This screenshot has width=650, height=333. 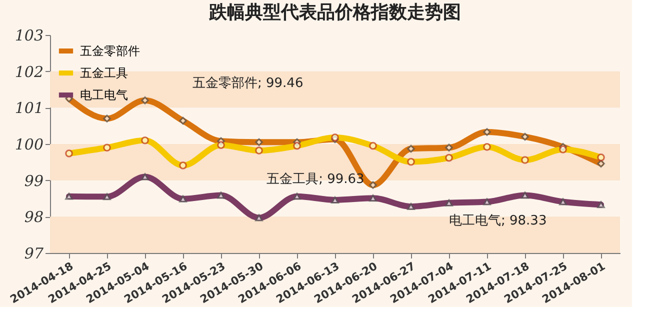 I want to click on legend-label: 电工电气, so click(x=104, y=95).